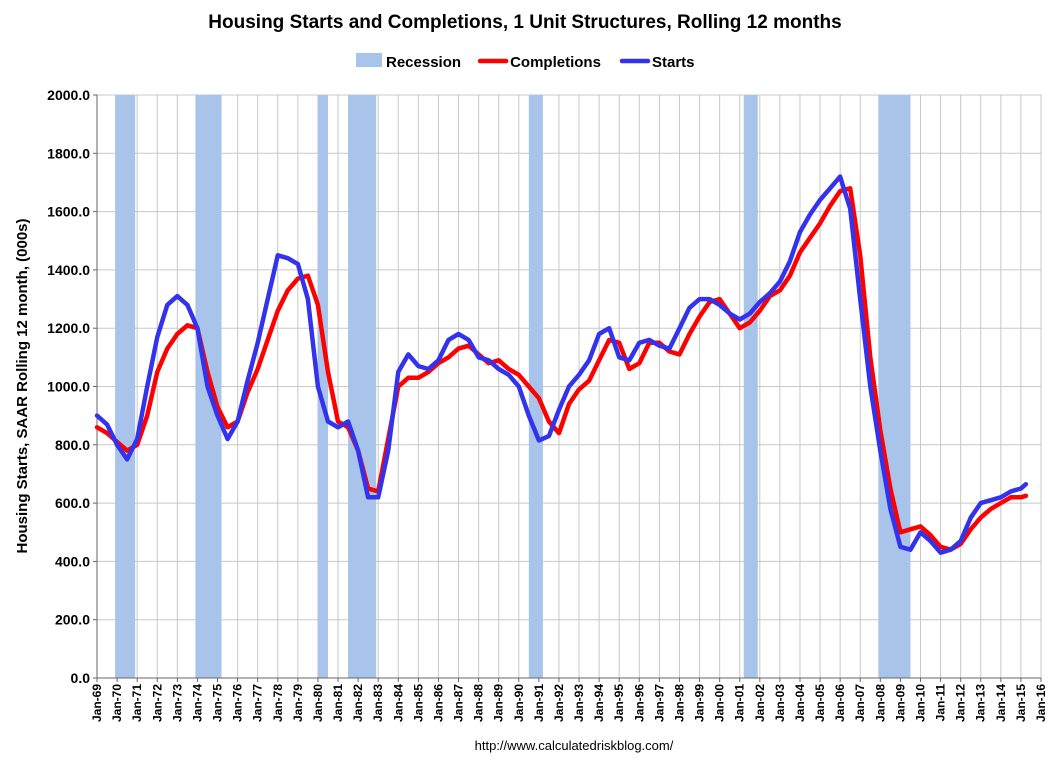  Describe the element at coordinates (68, 153) in the screenshot. I see `y-tick-label: 1800.0` at that location.